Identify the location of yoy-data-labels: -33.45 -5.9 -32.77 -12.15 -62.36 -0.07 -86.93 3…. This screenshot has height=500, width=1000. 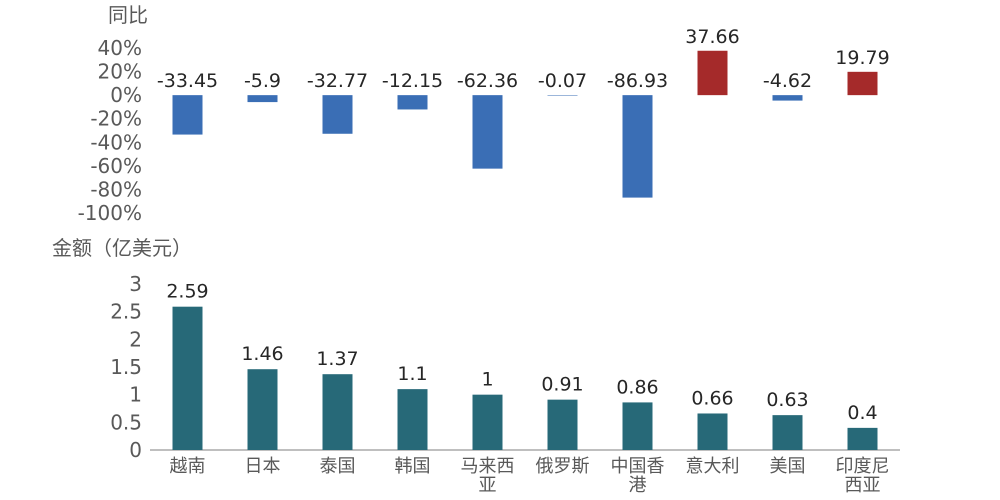
(523, 59).